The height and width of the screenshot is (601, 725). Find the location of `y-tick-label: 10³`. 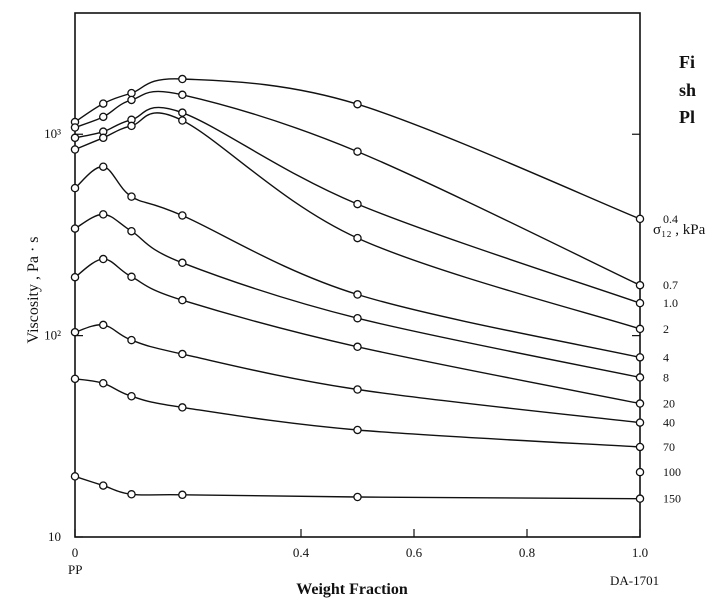

y-tick-label: 10³ is located at coordinates (52, 133).